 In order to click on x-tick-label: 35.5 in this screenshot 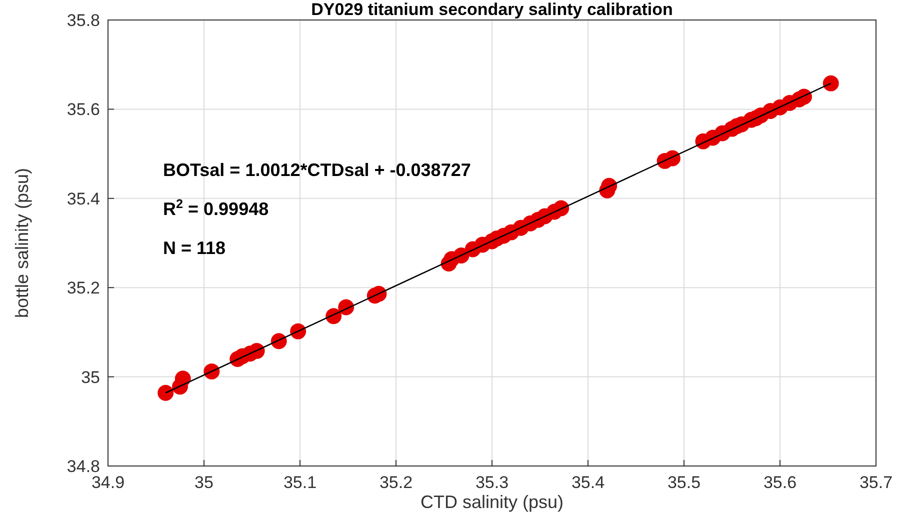, I will do `click(684, 482)`.